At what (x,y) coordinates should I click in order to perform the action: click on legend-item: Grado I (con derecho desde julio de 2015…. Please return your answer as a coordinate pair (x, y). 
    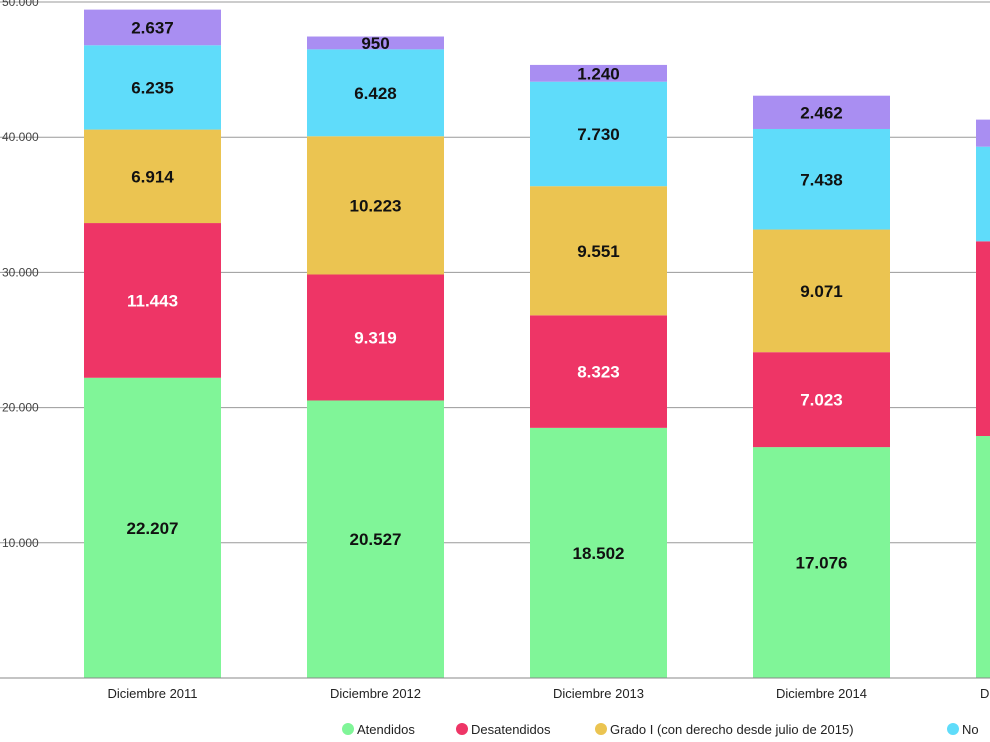
    Looking at the image, I should click on (724, 729).